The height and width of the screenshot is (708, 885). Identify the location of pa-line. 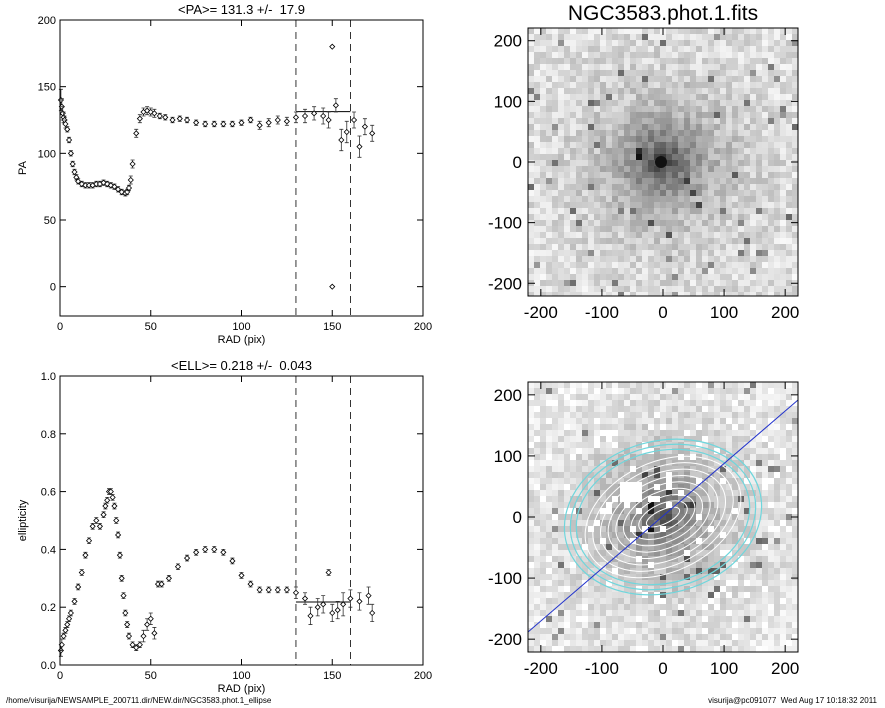
(663, 516).